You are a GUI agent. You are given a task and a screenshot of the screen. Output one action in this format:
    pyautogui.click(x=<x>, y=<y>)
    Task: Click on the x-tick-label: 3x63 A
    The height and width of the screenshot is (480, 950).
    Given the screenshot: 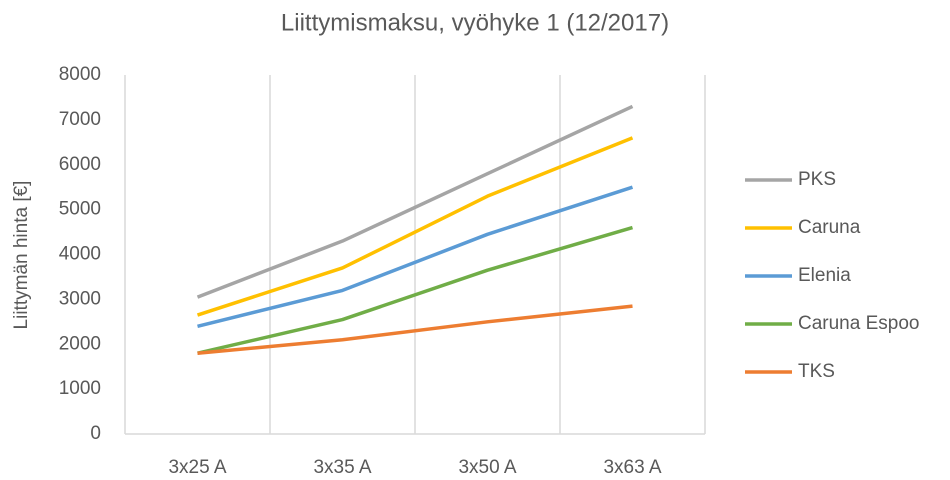 What is the action you would take?
    pyautogui.click(x=632, y=467)
    